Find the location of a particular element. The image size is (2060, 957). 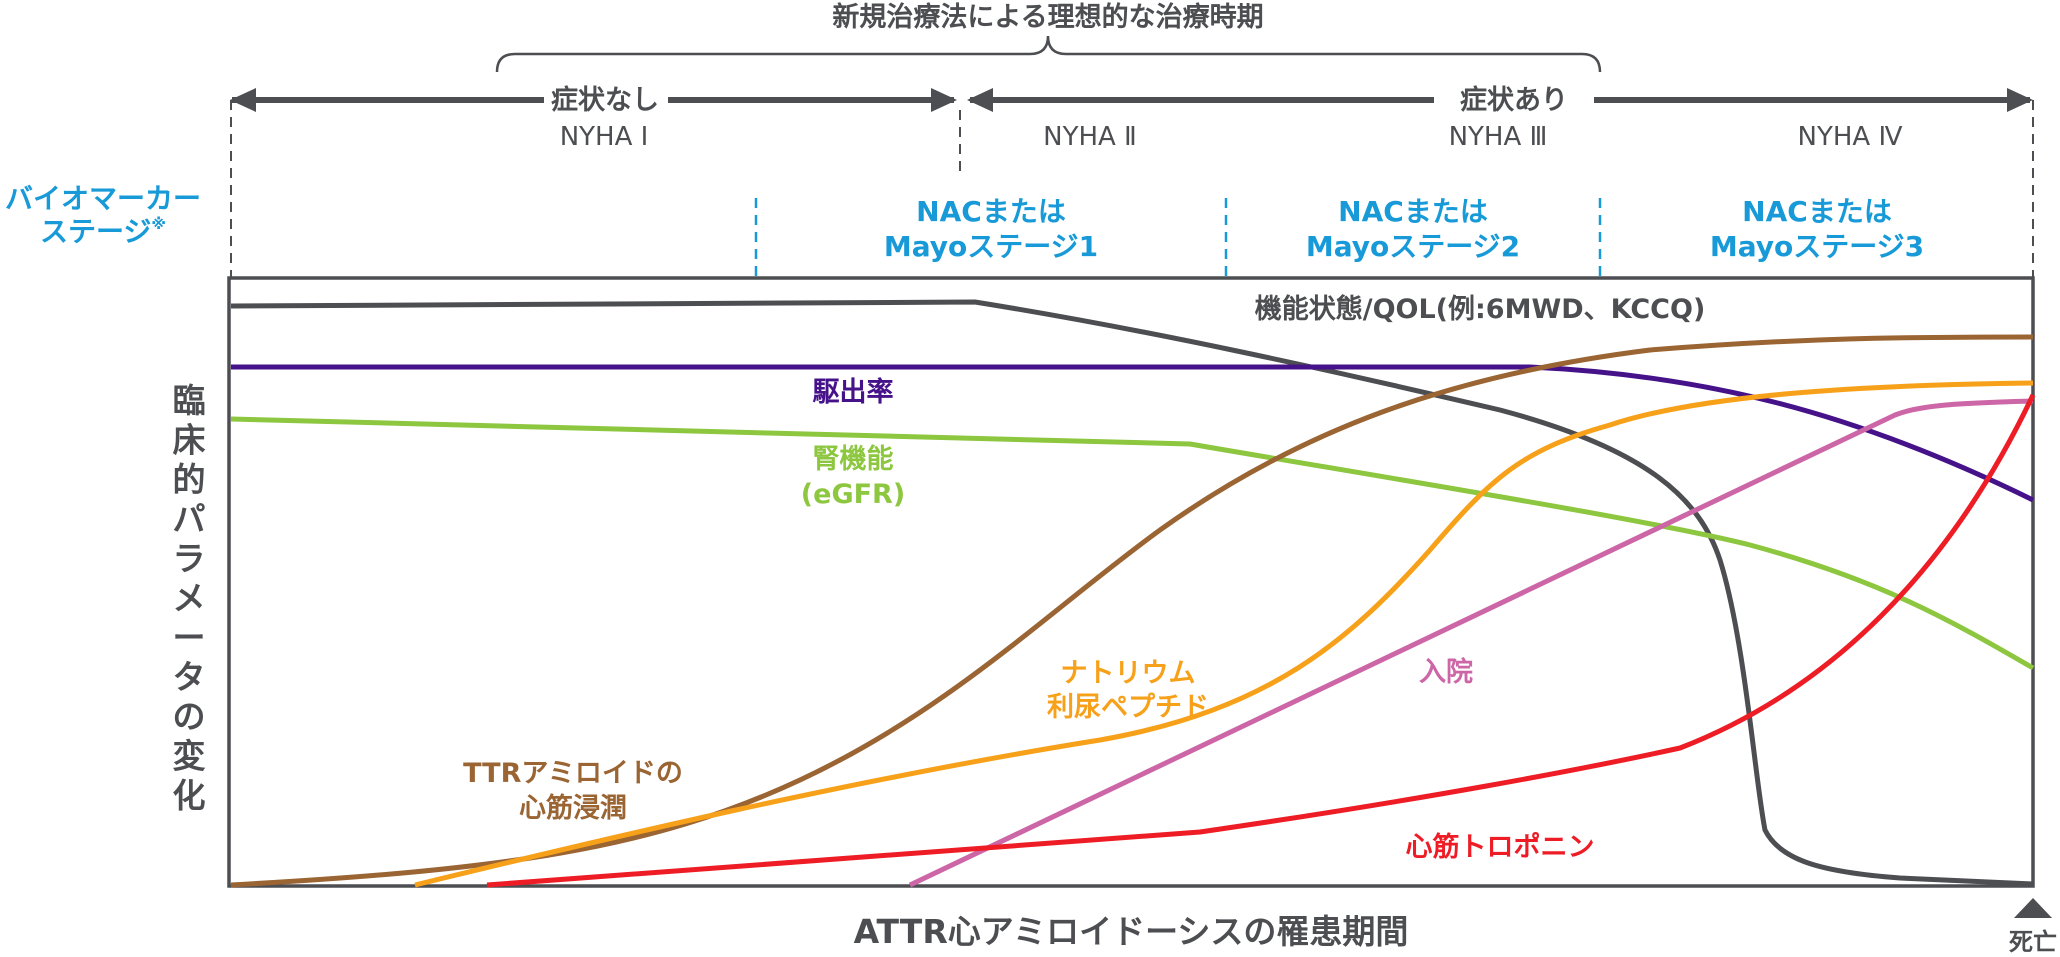

ideal-period-brace is located at coordinates (1048, 54).